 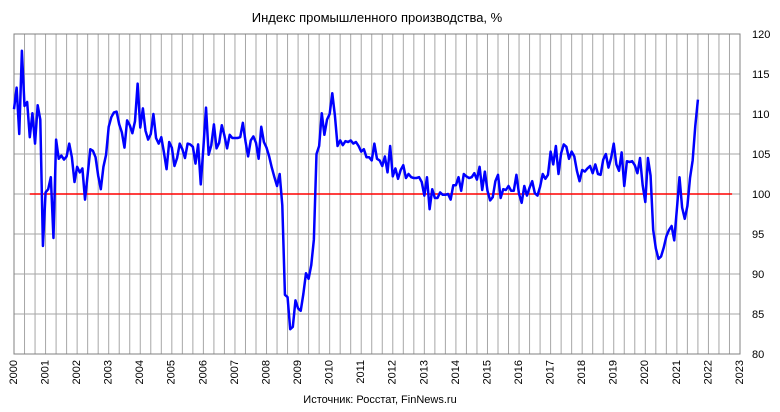 I want to click on x-tick-label: 2017, so click(x=551, y=372).